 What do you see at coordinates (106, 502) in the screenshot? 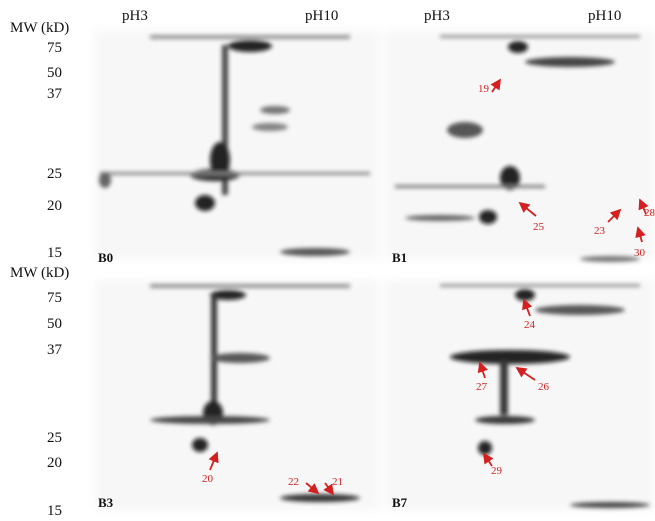
I see `panel-label: B3` at bounding box center [106, 502].